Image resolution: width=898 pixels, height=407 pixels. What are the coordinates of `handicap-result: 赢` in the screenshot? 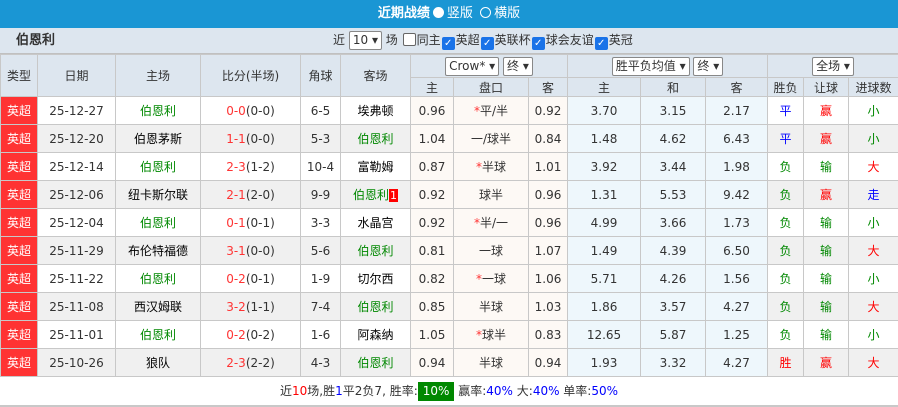 It's located at (826, 363).